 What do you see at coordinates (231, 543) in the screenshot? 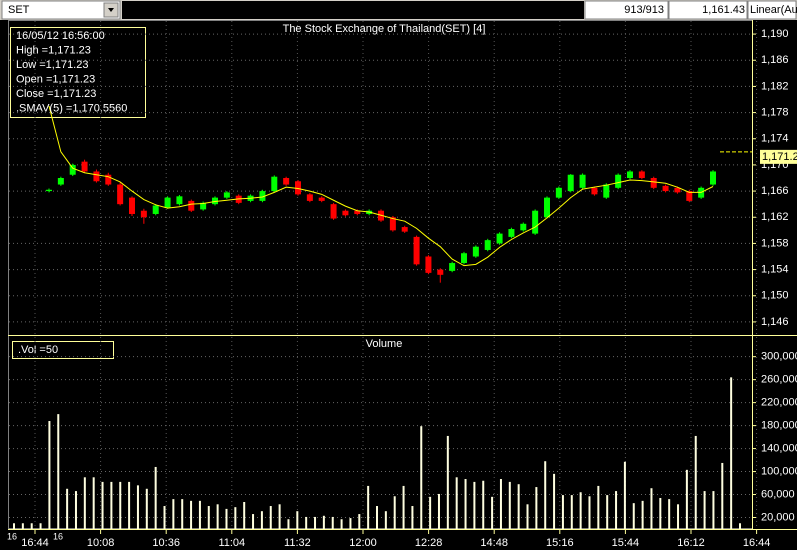
I see `time-label: 11:04` at bounding box center [231, 543].